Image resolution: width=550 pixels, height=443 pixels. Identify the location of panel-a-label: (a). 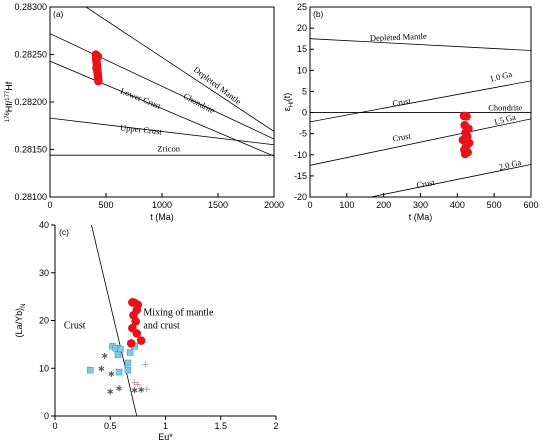
(58, 14).